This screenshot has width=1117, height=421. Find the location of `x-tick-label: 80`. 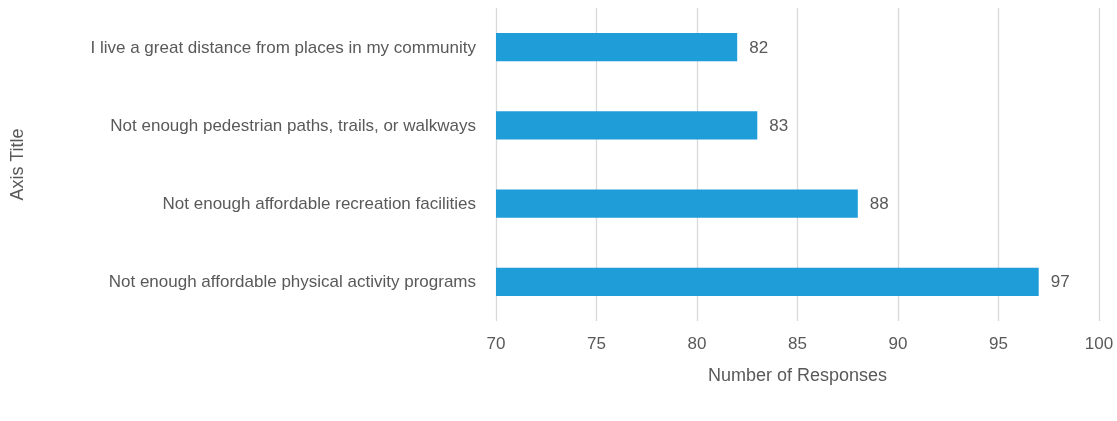

x-tick-label: 80 is located at coordinates (697, 343).